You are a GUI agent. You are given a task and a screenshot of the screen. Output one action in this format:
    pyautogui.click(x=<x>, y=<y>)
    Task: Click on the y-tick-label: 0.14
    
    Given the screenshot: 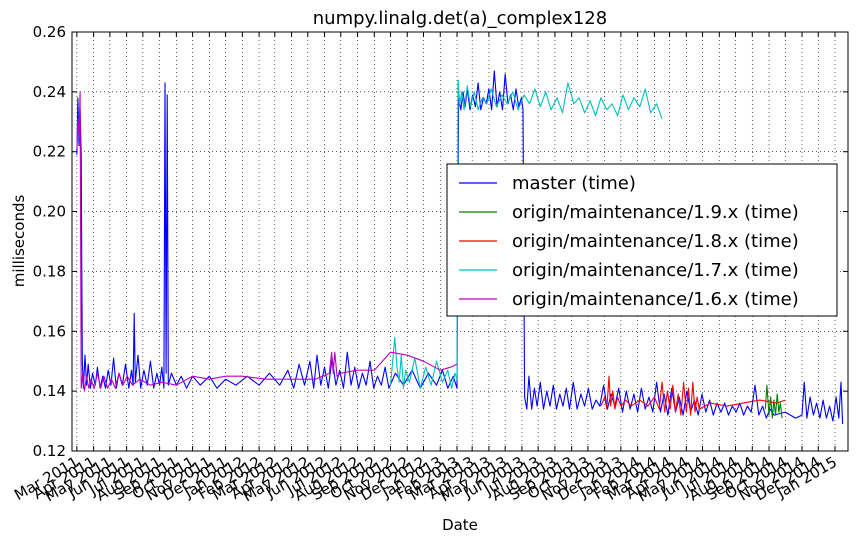 What is the action you would take?
    pyautogui.click(x=49, y=391)
    